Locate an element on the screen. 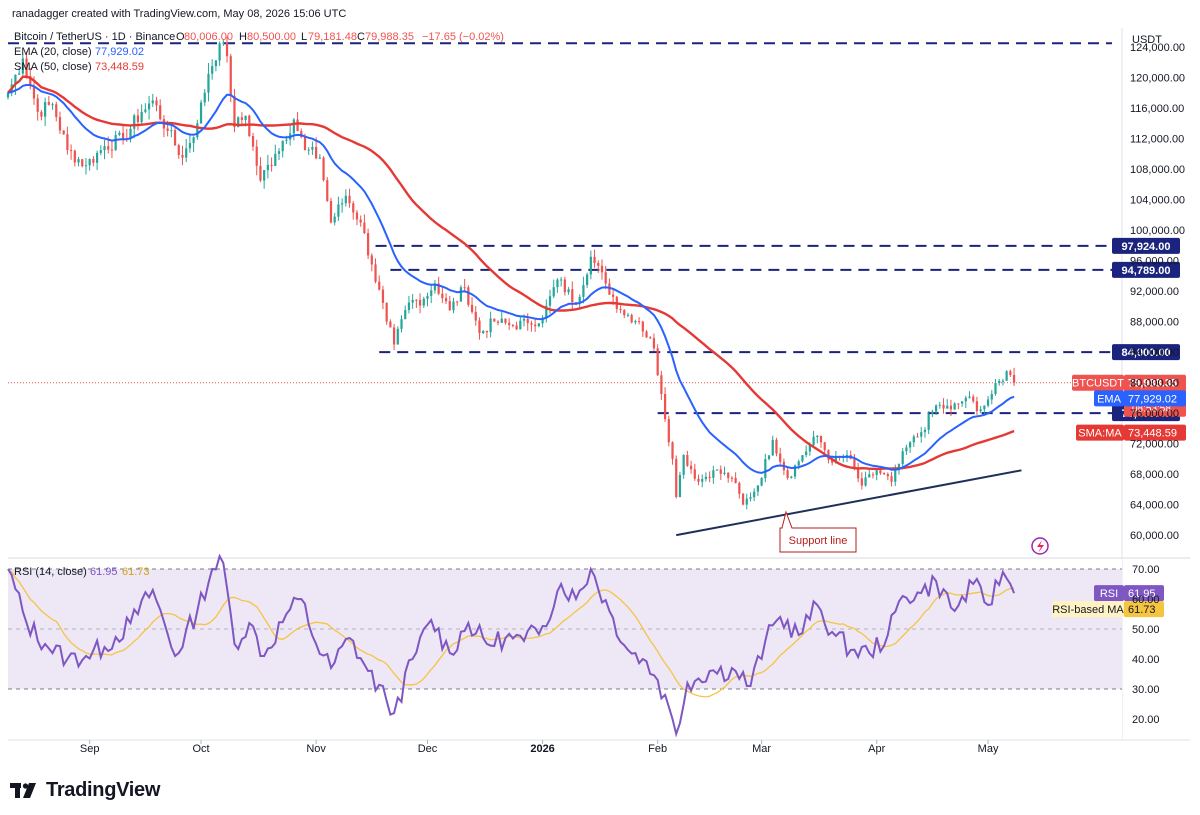 This screenshot has height=815, width=1200. sma-name-tag is located at coordinates (1100, 432).